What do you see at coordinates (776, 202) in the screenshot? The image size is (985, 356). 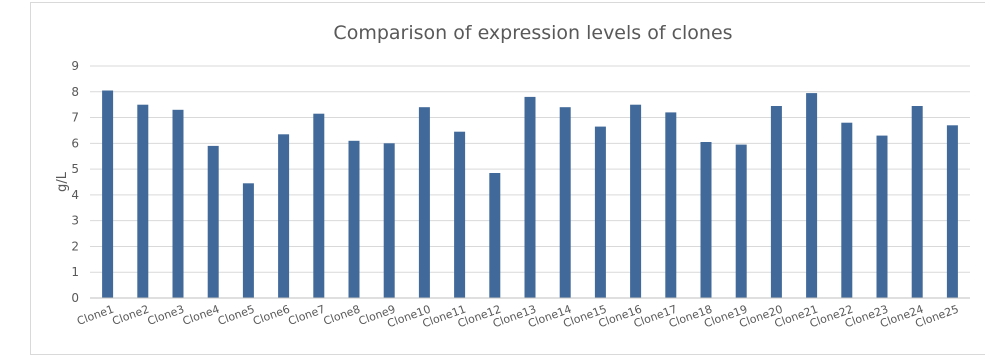 I see `bar-clone20` at bounding box center [776, 202].